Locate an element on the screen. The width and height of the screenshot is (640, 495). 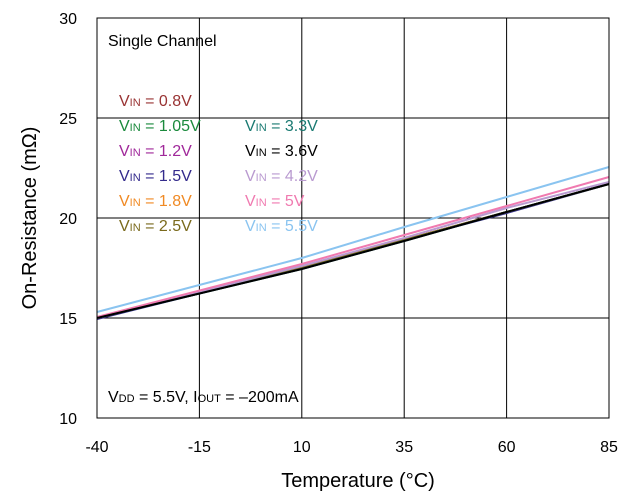
legend-entry: VIN = 1.05V is located at coordinates (160, 126).